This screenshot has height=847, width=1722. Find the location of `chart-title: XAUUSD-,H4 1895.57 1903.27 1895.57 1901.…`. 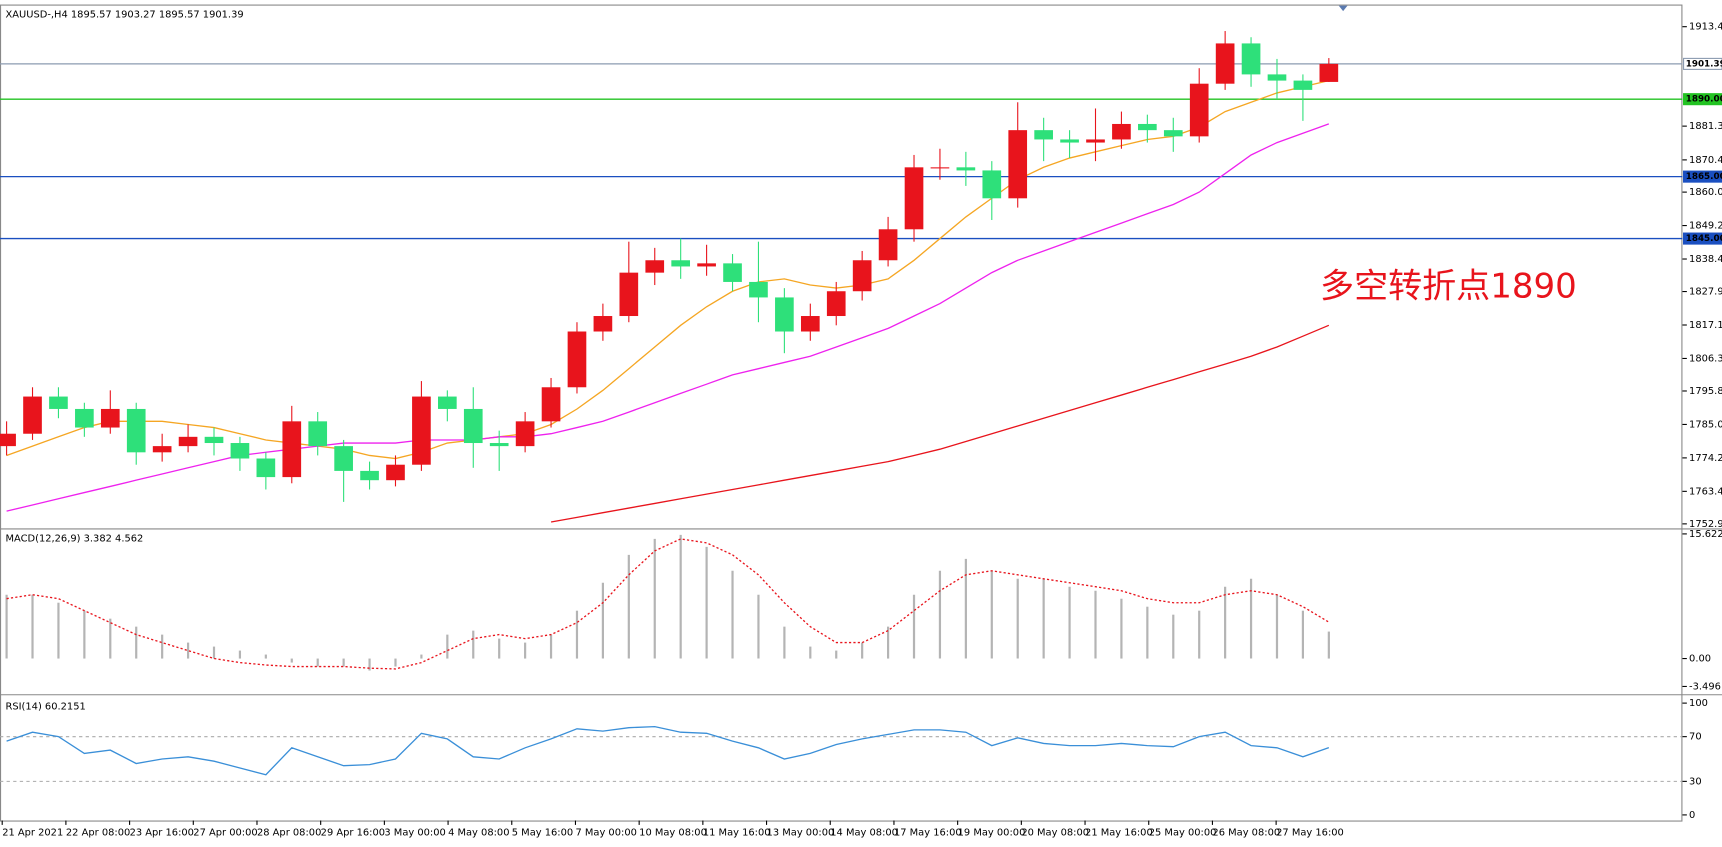

chart-title: XAUUSD-,H4 1895.57 1903.27 1895.57 1901.… is located at coordinates (124, 14).